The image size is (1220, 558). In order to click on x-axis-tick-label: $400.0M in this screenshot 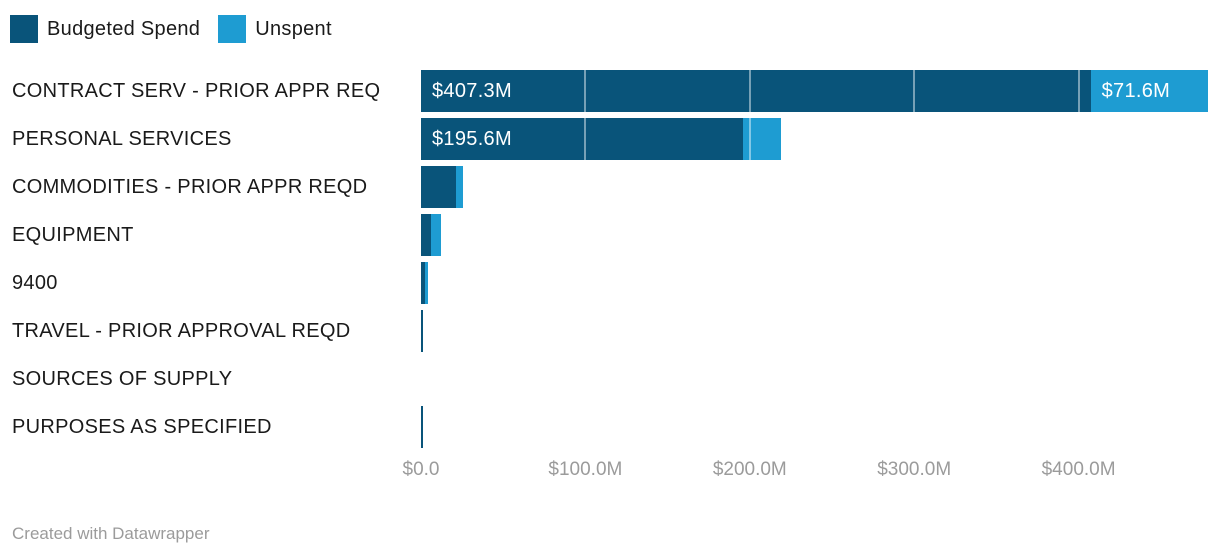, I will do `click(1078, 469)`.